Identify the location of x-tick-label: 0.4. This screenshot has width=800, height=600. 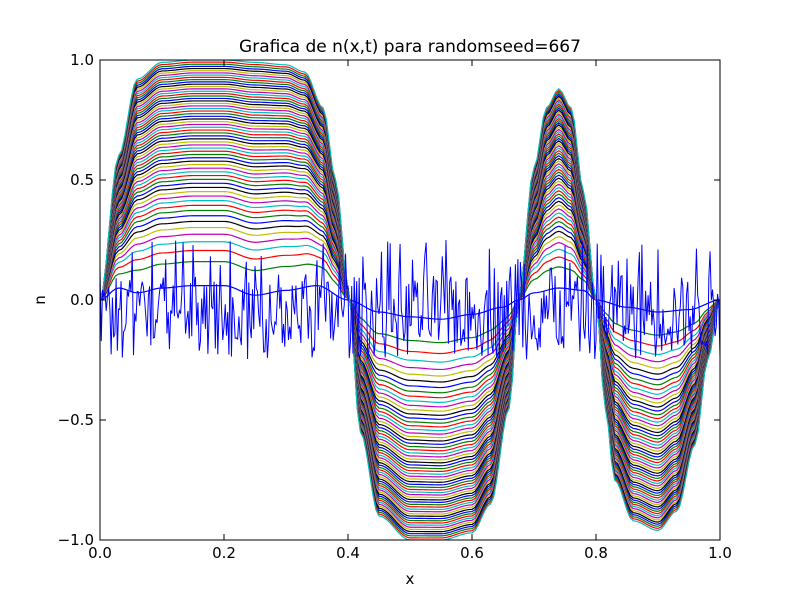
(348, 553).